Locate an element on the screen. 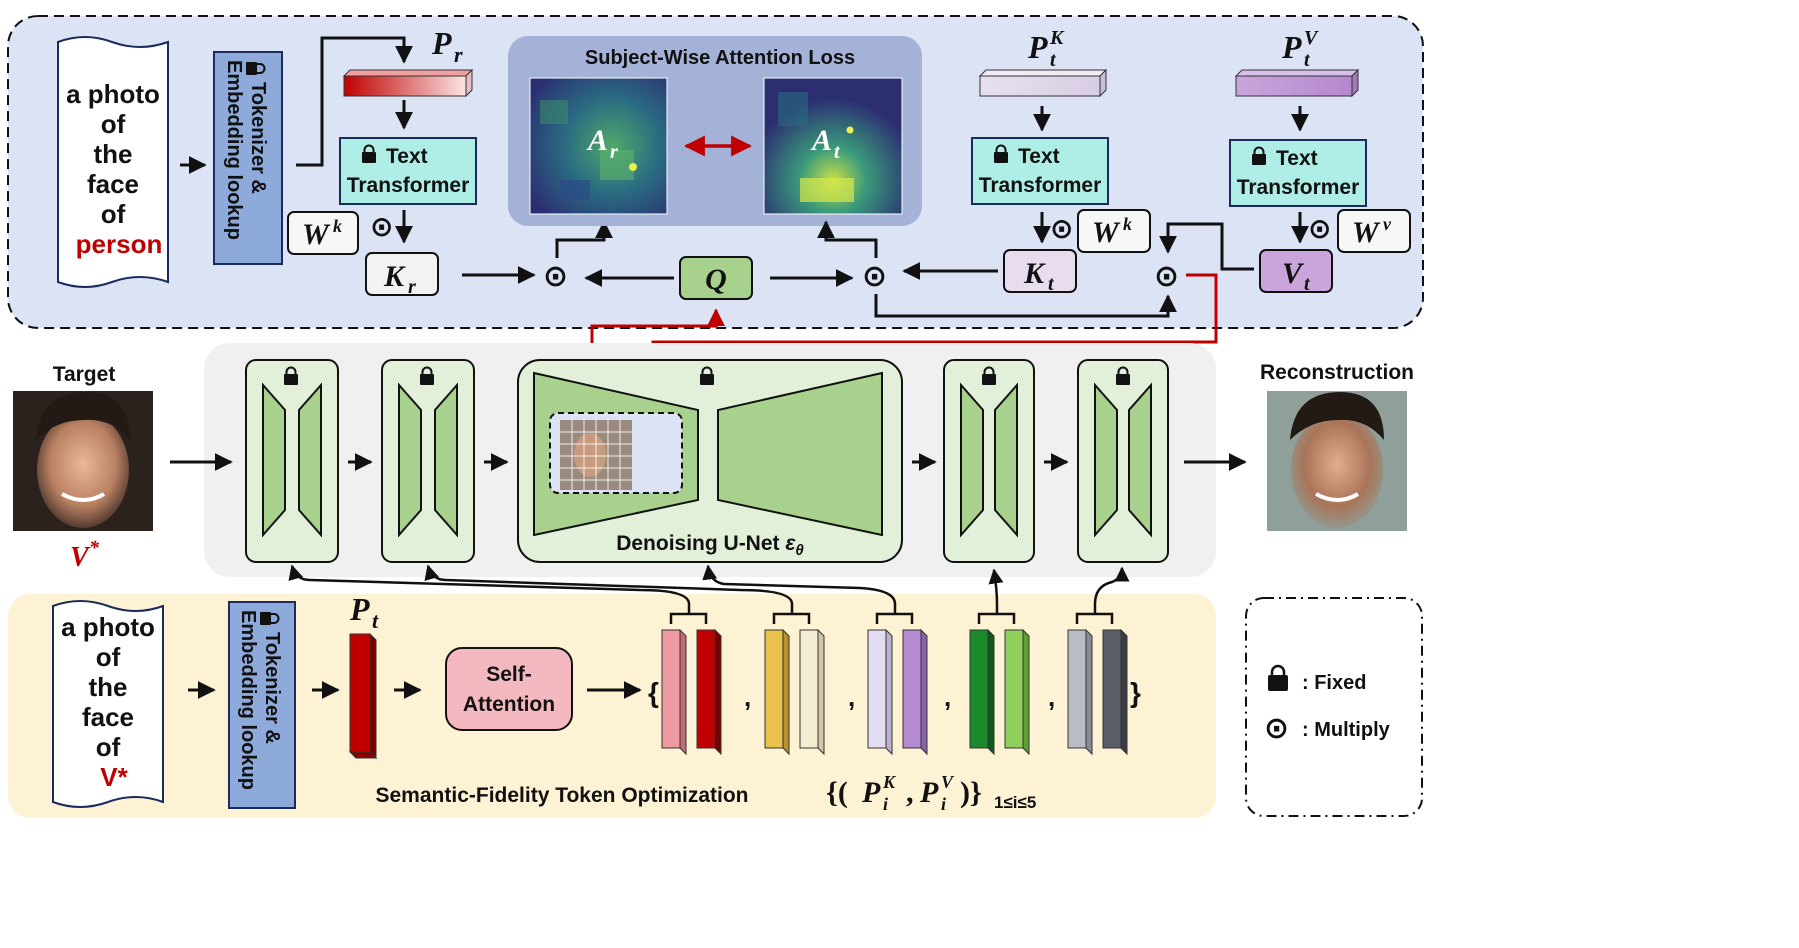 The image size is (1799, 948). bottom-prompt-word: V* is located at coordinates (114, 777).